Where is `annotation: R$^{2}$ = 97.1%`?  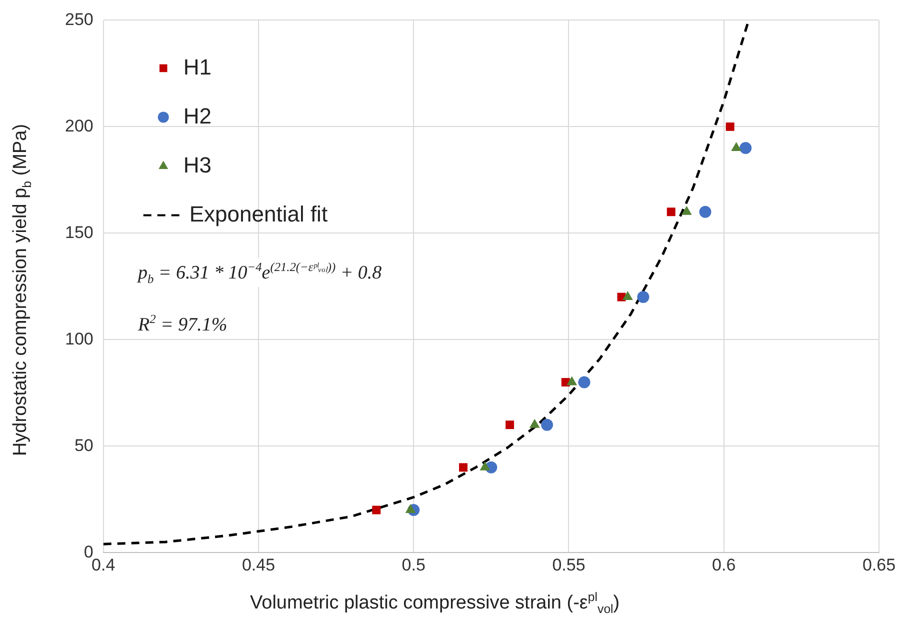 annotation: R$^{2}$ = 97.1% is located at coordinates (183, 324).